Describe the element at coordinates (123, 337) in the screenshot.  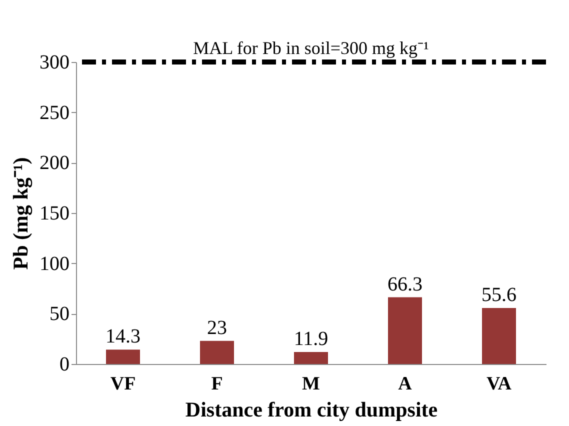
I see `data-label: 14.3` at that location.